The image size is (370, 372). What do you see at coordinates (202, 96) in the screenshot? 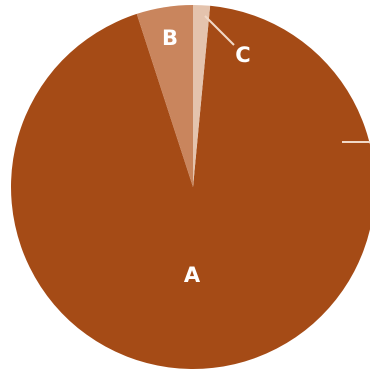
I see `pie-slice-c` at bounding box center [202, 96].